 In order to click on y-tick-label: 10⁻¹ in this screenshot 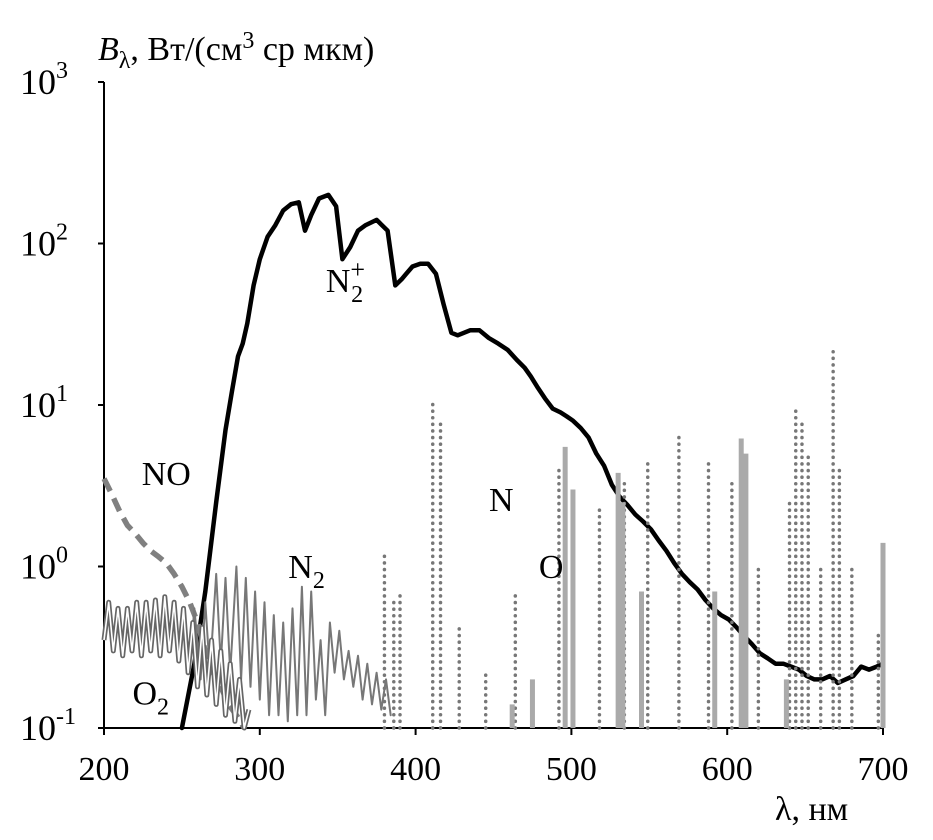, I will do `click(48, 726)`.